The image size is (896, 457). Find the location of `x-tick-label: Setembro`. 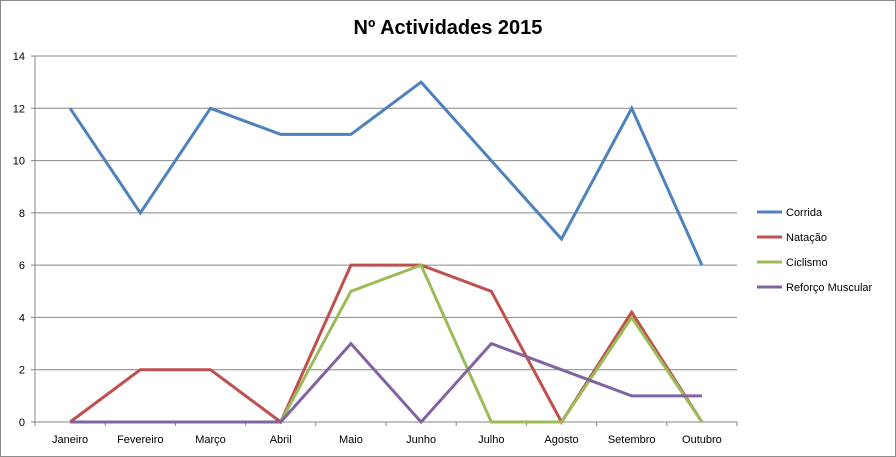

x-tick-label: Setembro is located at coordinates (632, 440).